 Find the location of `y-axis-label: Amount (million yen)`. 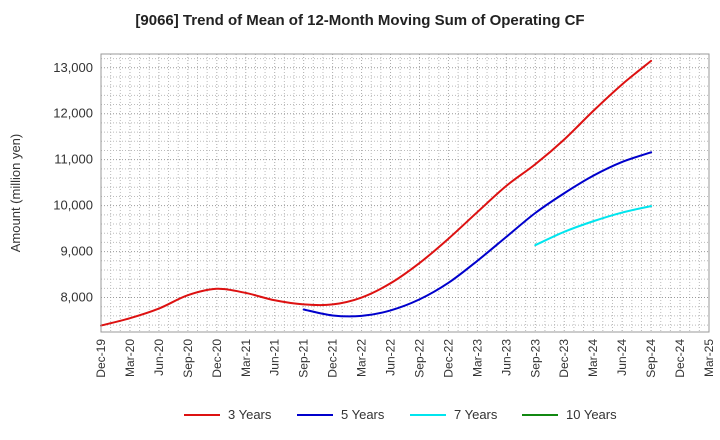

y-axis-label: Amount (million yen) is located at coordinates (15, 193).